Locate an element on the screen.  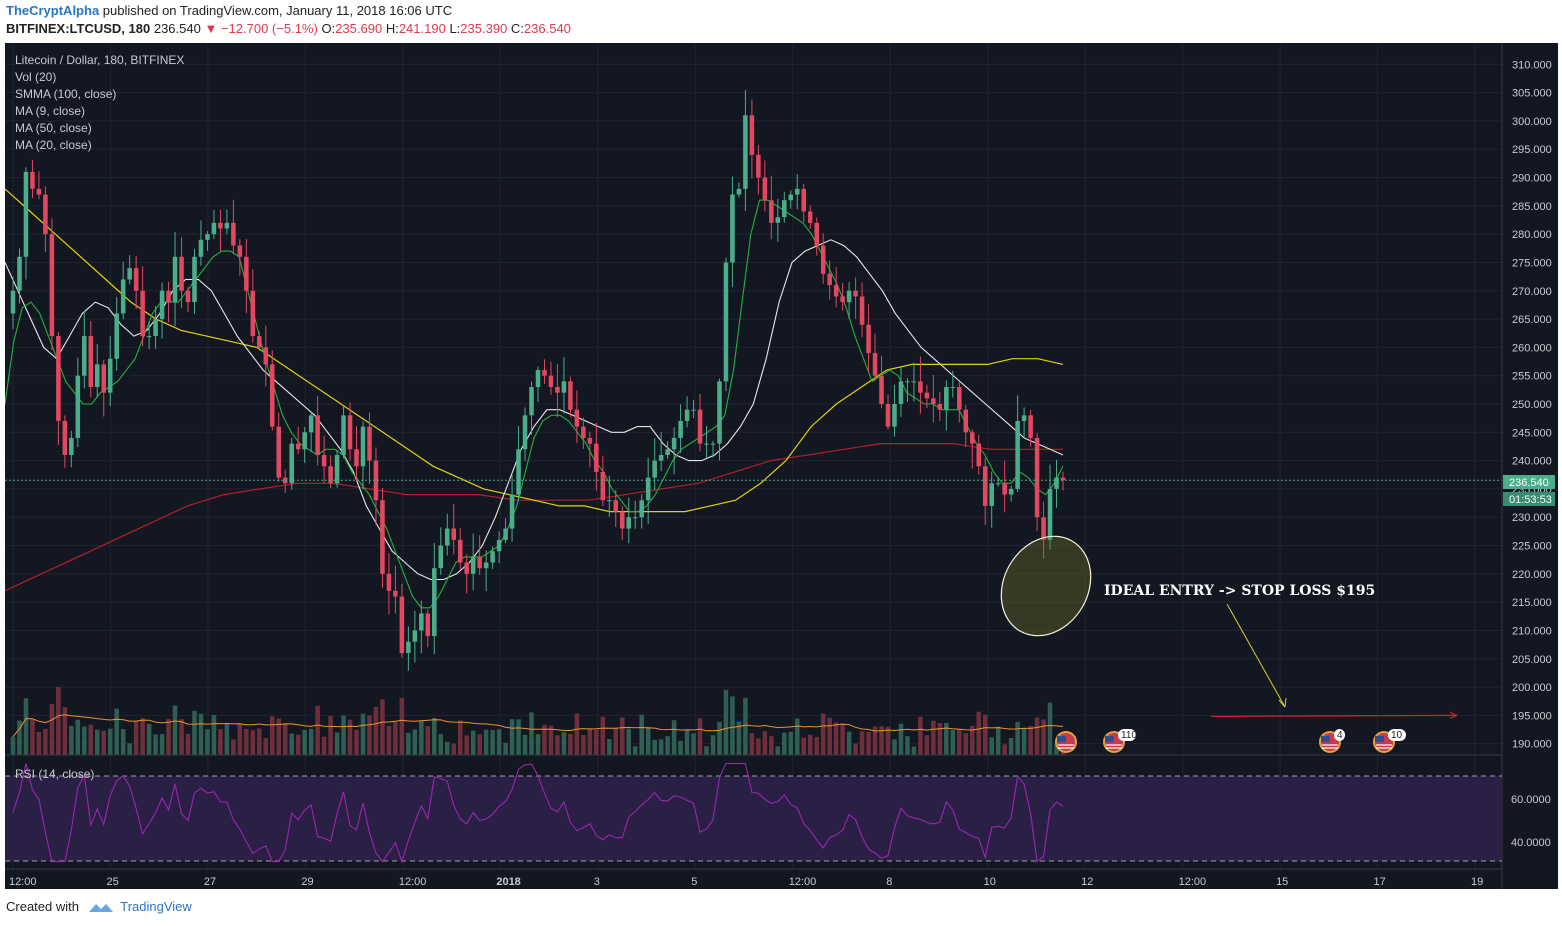
badge-count: 10 is located at coordinates (1397, 735).